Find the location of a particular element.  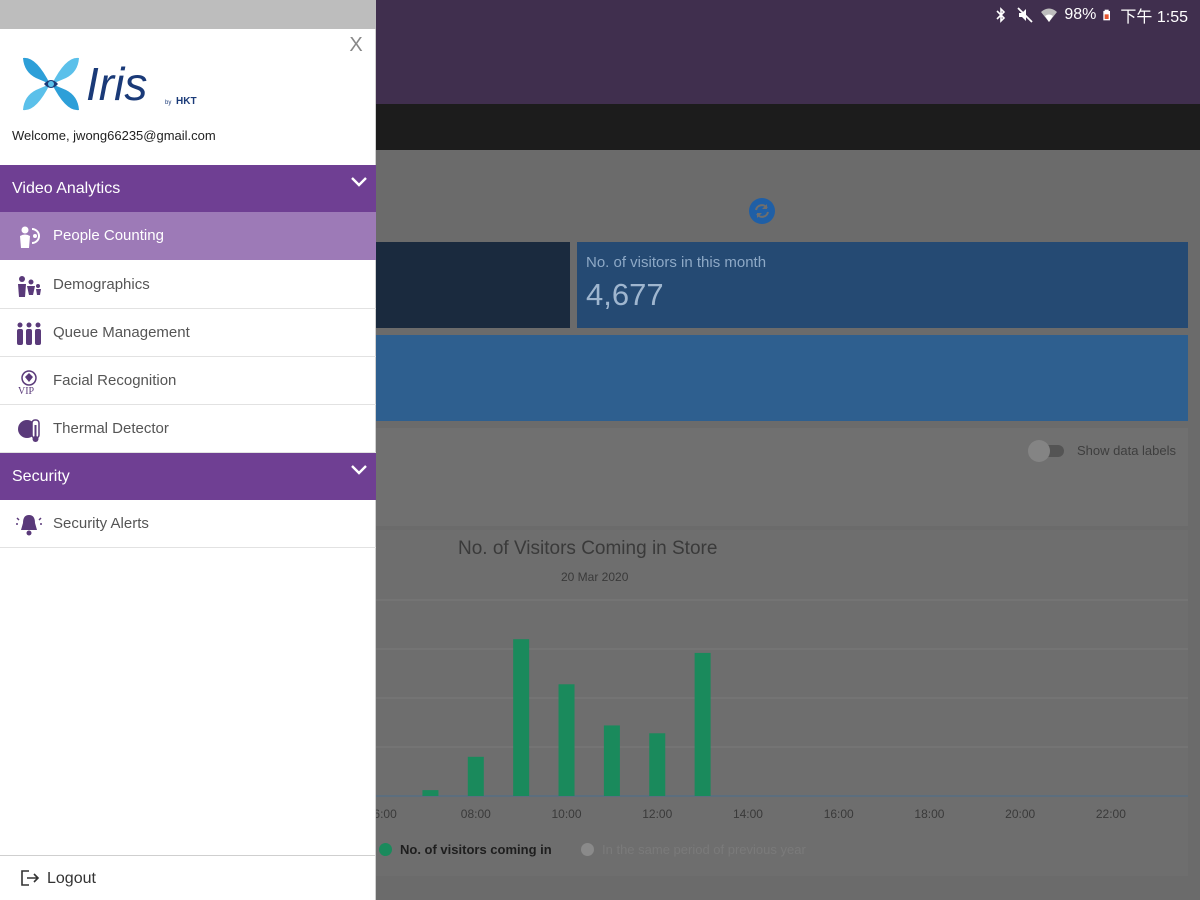

iris-logo: Iris by HKT is located at coordinates (110, 84).